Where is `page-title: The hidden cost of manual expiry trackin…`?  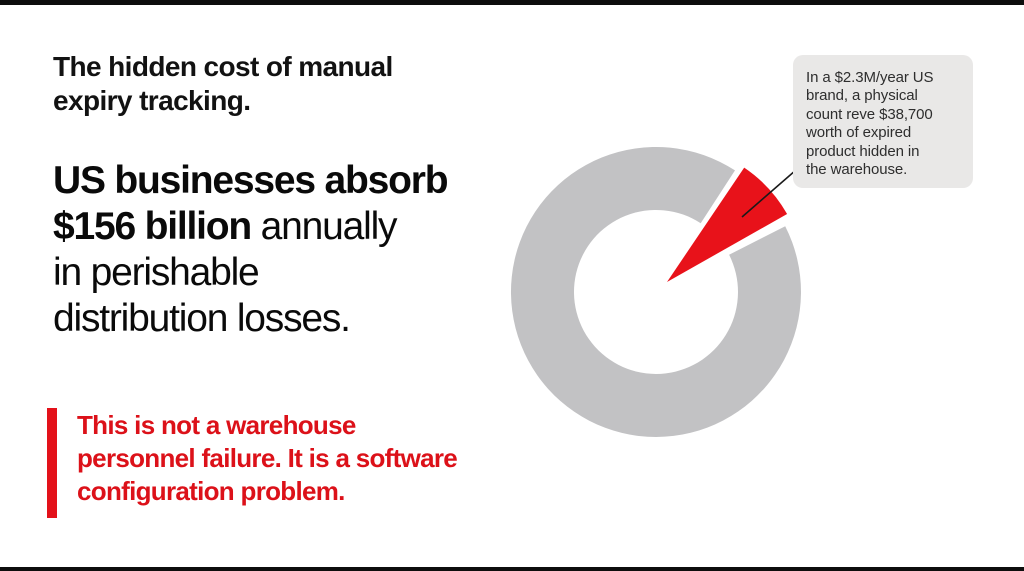 page-title: The hidden cost of manual expiry trackin… is located at coordinates (223, 84).